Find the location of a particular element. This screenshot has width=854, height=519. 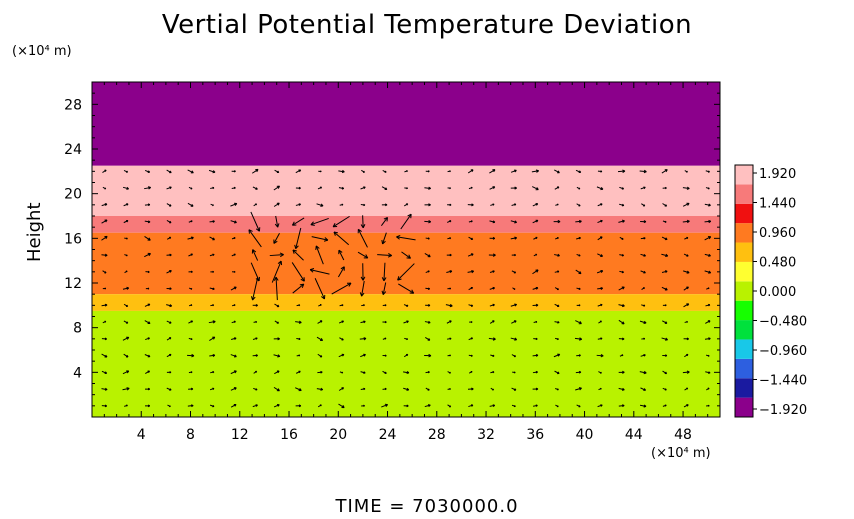

x-tick-label: 32 is located at coordinates (486, 435).